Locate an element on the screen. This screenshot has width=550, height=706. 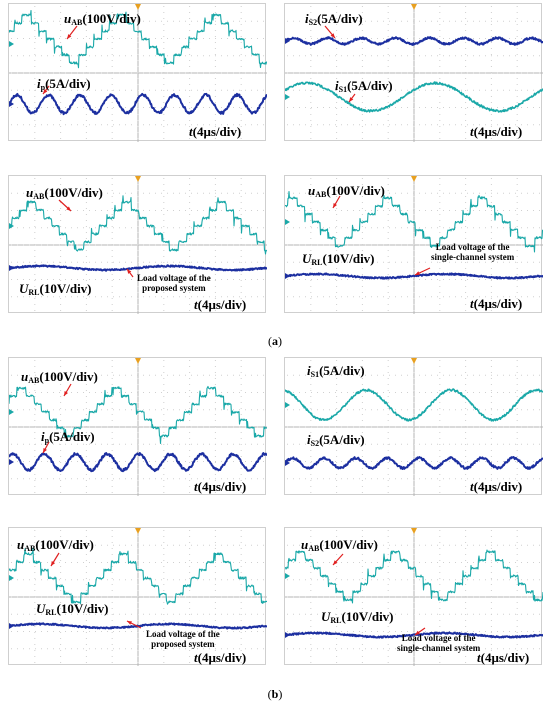
channel-marker is located at coordinates (11, 104).